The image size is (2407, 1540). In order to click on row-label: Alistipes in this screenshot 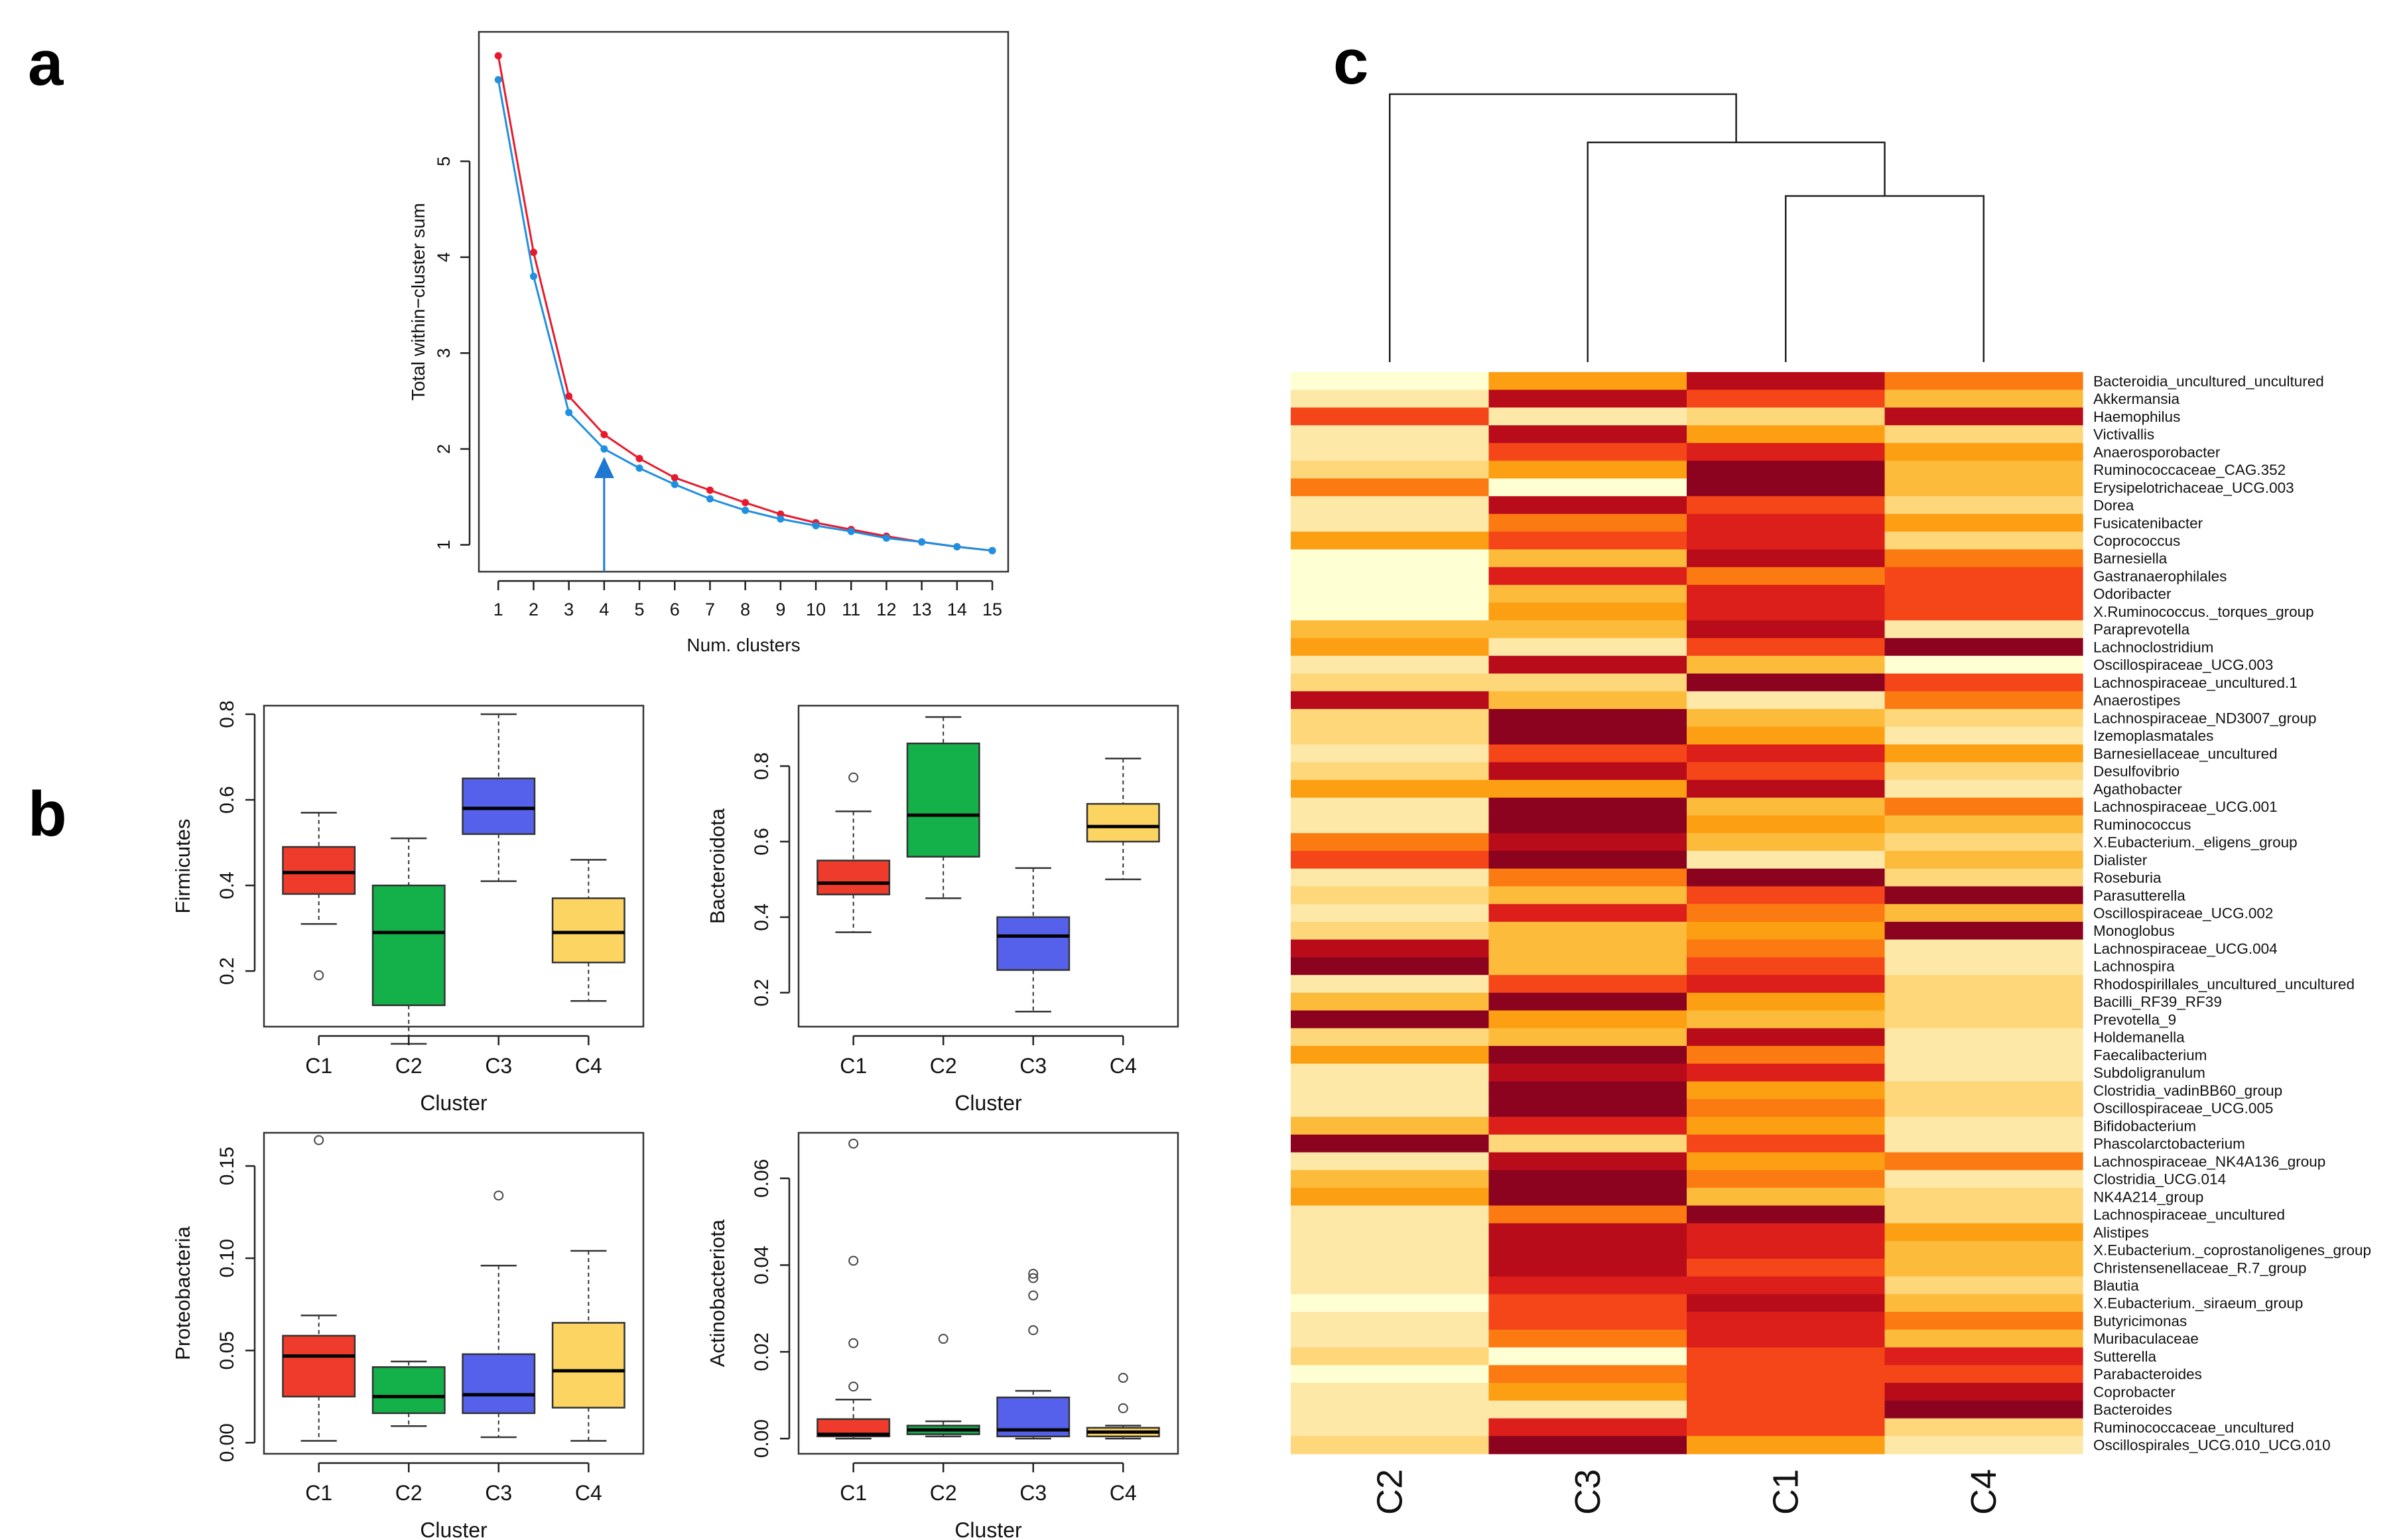, I will do `click(2121, 1232)`.